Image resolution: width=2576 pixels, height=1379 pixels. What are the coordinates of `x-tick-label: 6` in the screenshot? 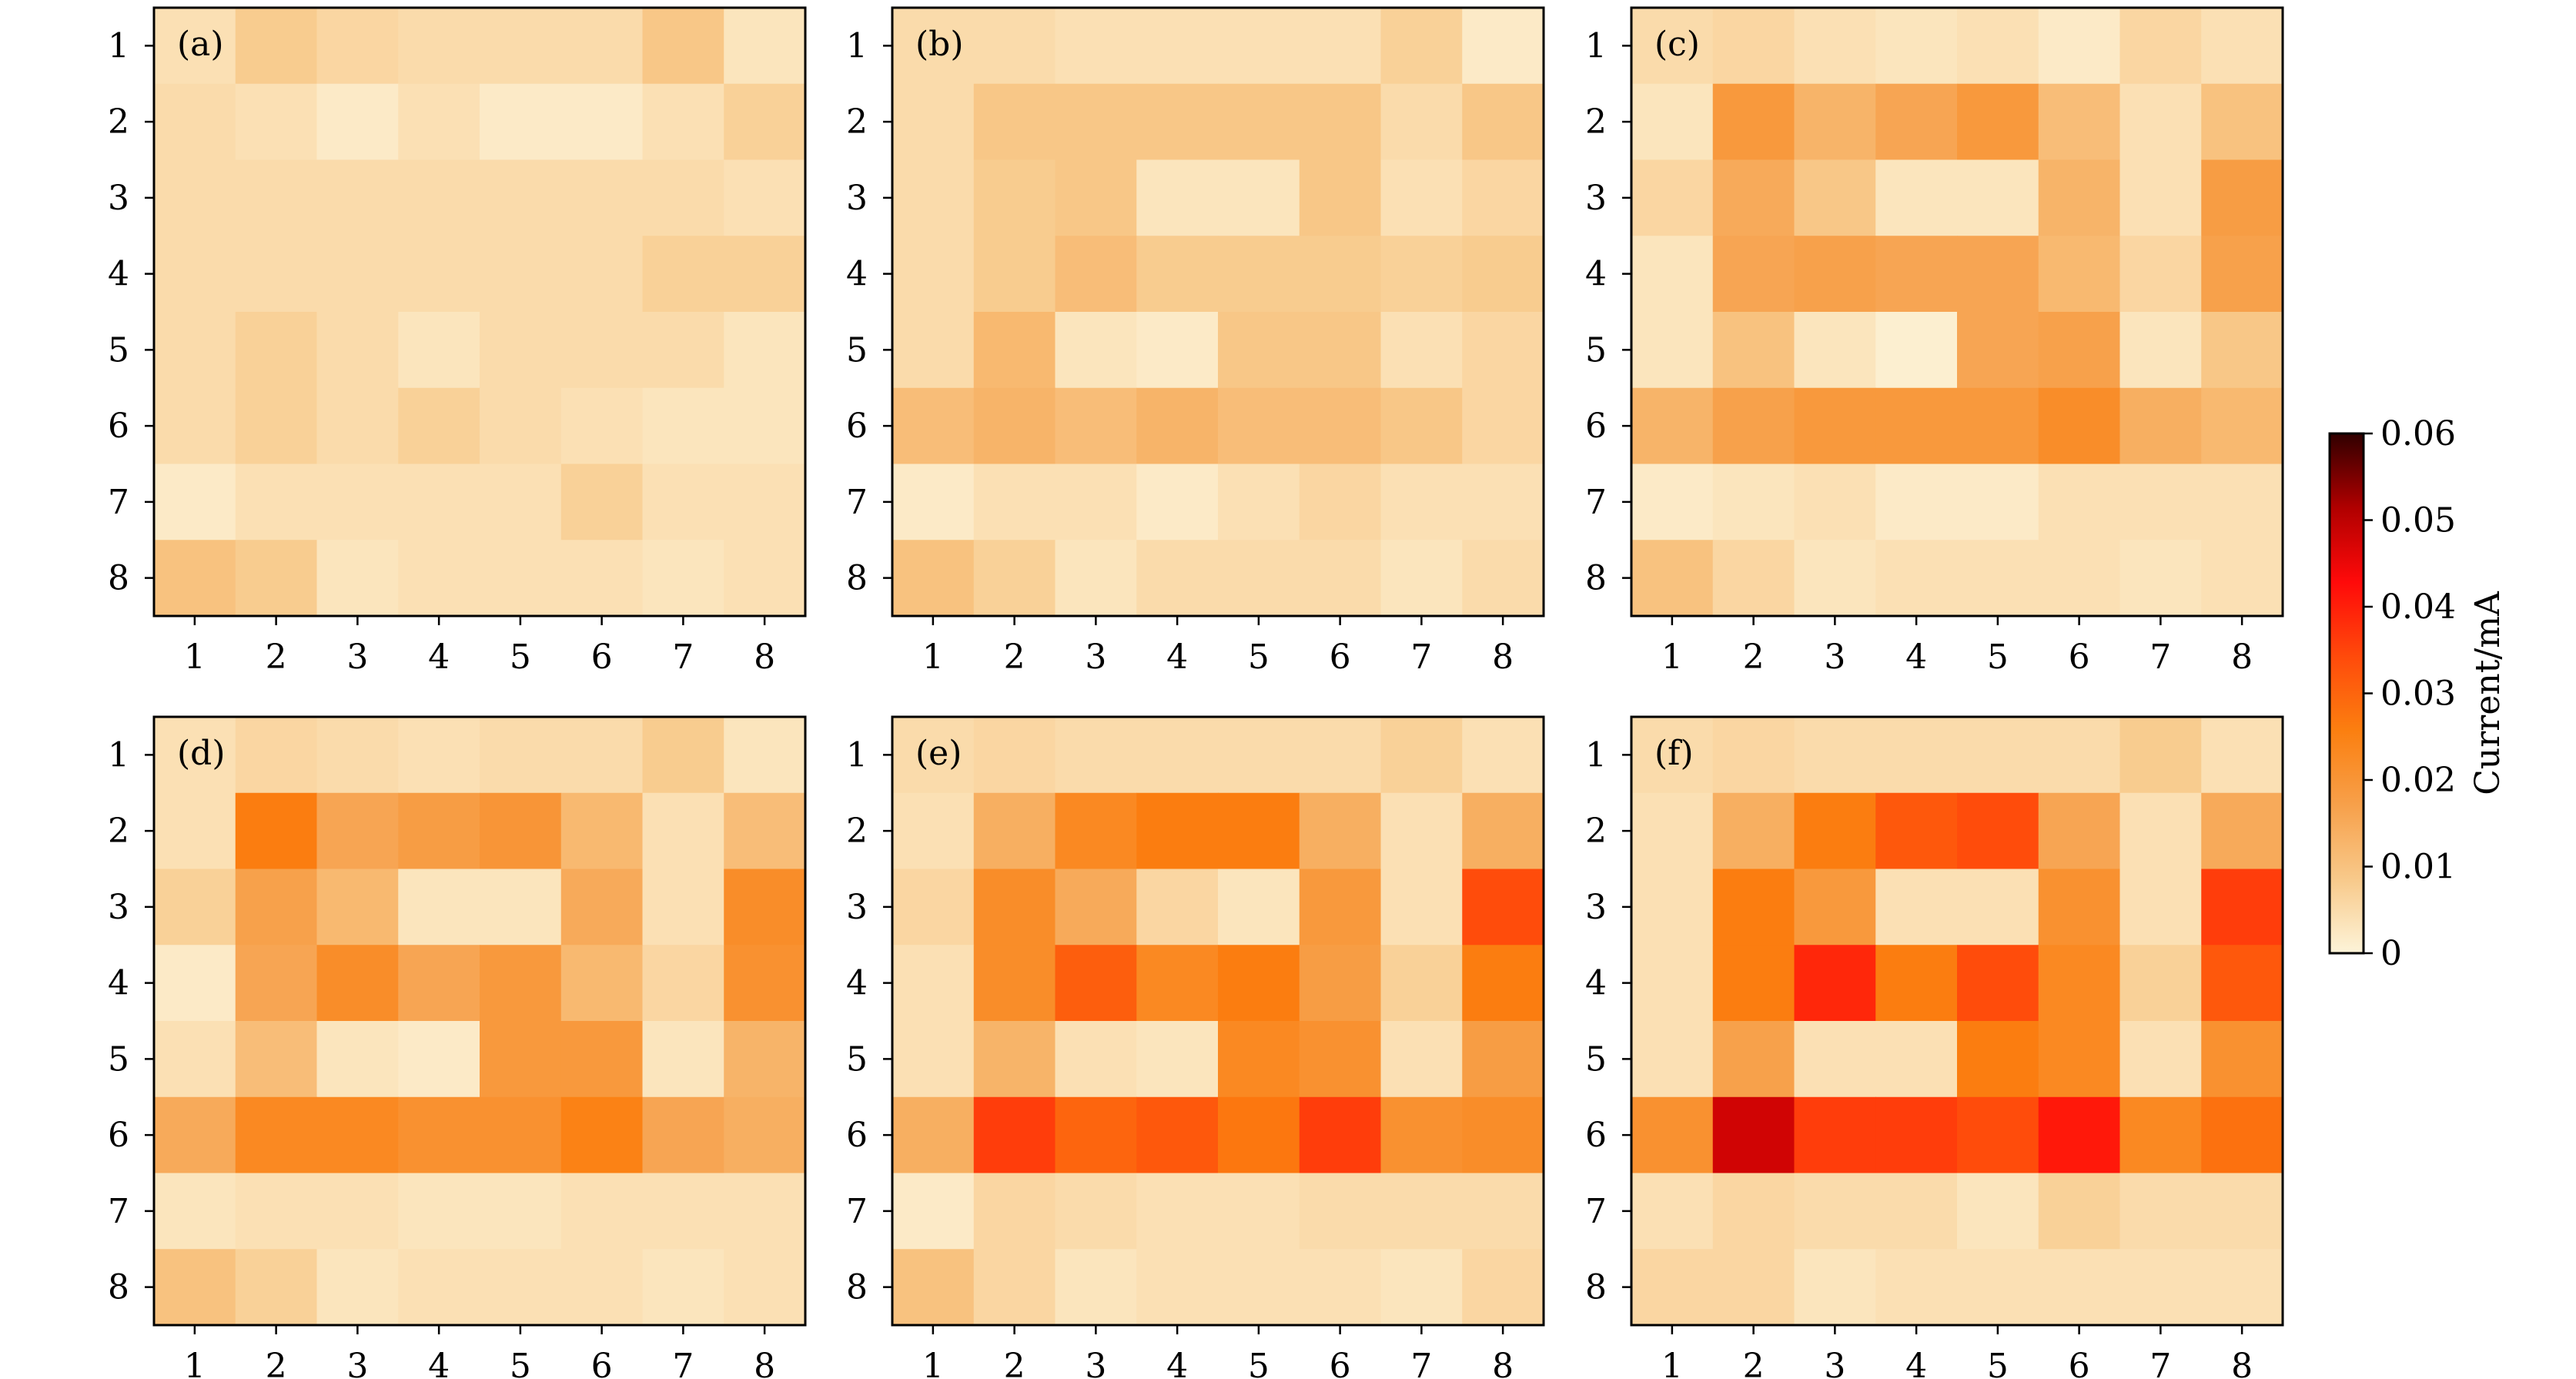 It's located at (2079, 657).